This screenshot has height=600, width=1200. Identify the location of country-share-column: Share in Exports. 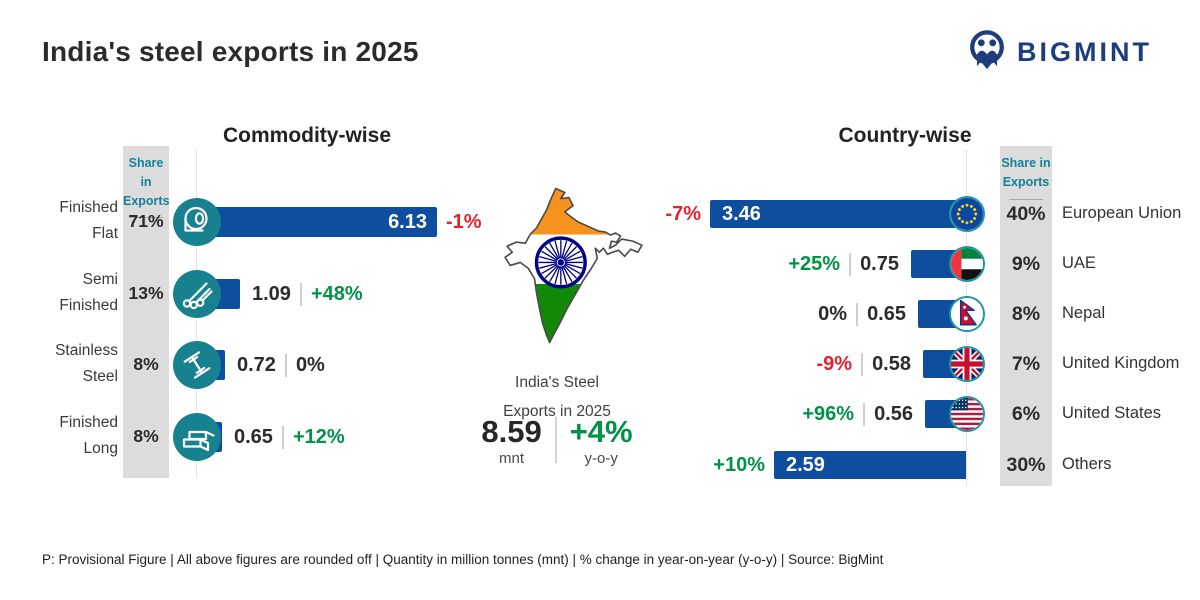
(1026, 316).